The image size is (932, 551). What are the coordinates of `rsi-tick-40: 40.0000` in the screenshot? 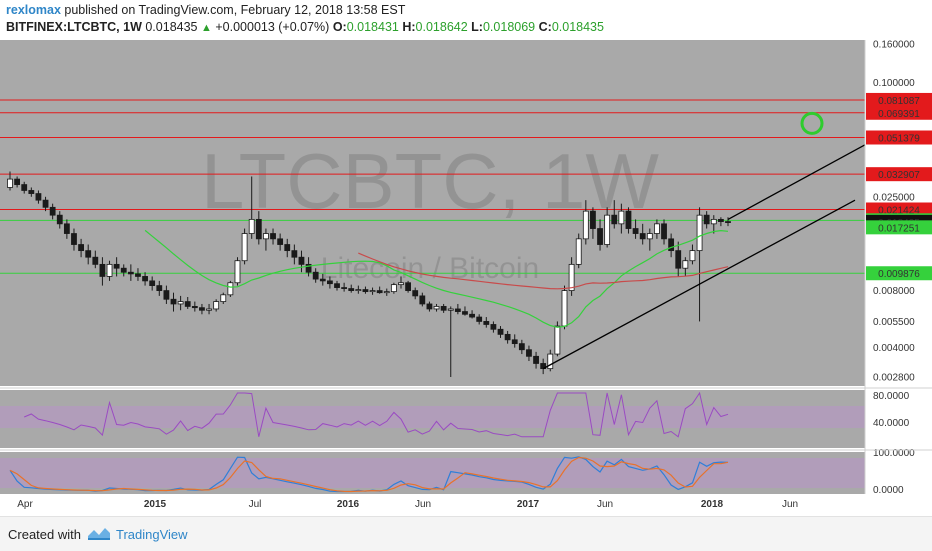 It's located at (891, 423).